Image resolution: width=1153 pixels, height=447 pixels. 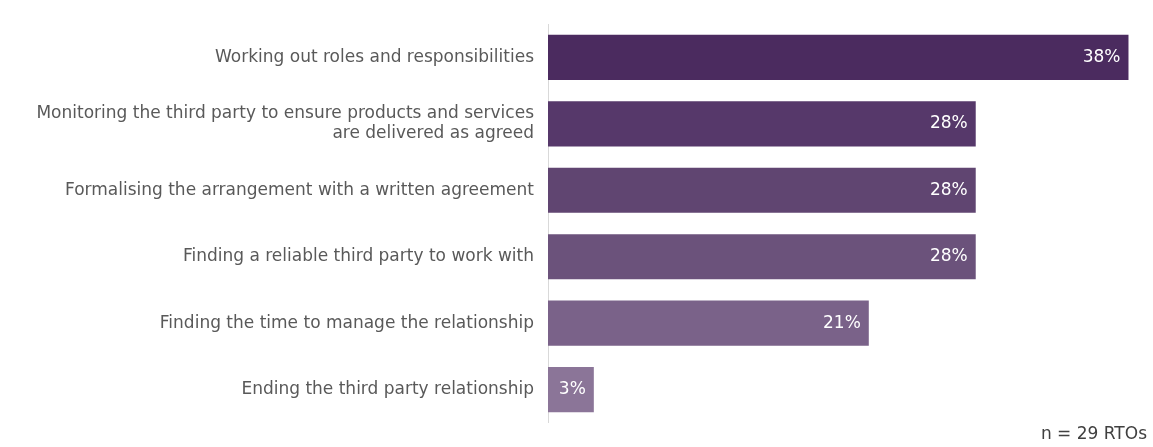 What do you see at coordinates (358, 255) in the screenshot?
I see `y-tick-label: Finding a reliable third party to work with` at bounding box center [358, 255].